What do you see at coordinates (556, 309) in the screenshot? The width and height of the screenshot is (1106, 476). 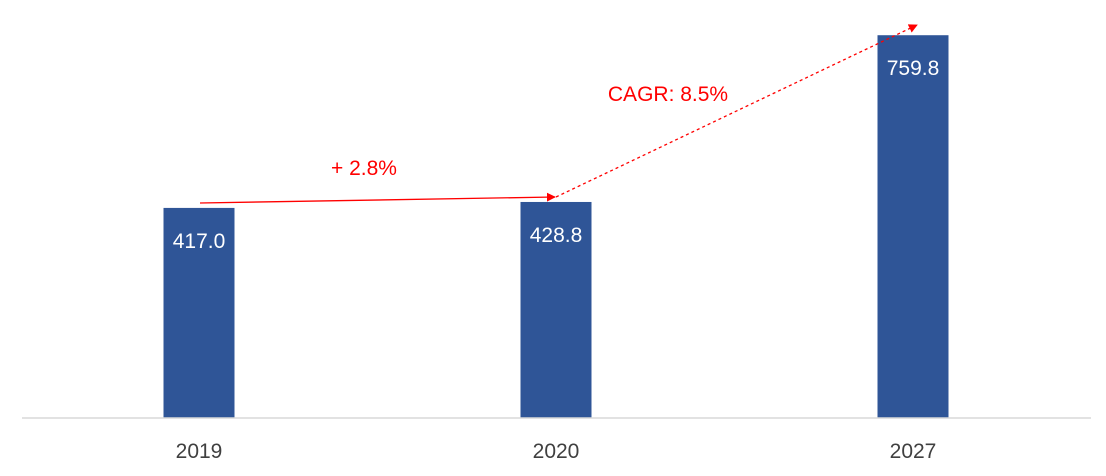 I see `bar-2020` at bounding box center [556, 309].